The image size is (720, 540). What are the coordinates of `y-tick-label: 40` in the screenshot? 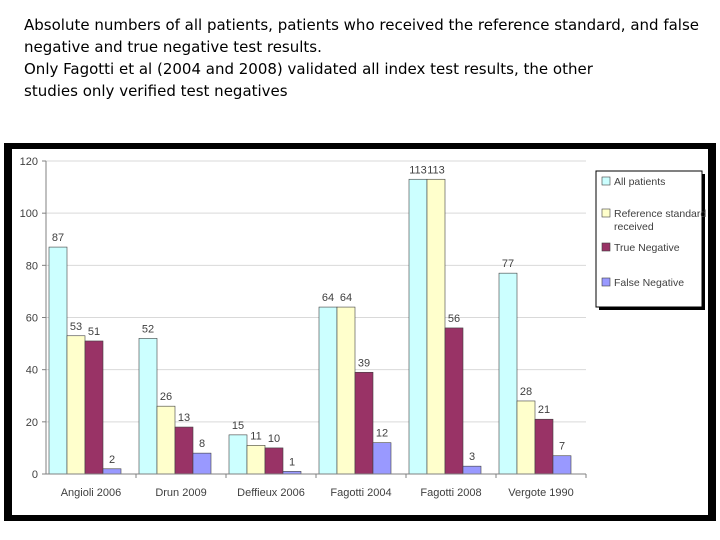 It's located at (32, 371).